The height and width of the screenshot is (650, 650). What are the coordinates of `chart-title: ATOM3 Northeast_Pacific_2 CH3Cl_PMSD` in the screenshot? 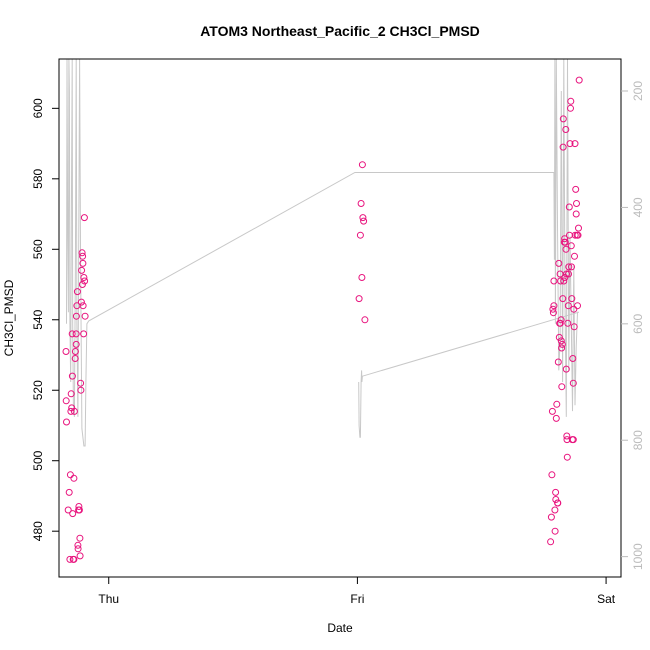 It's located at (340, 31).